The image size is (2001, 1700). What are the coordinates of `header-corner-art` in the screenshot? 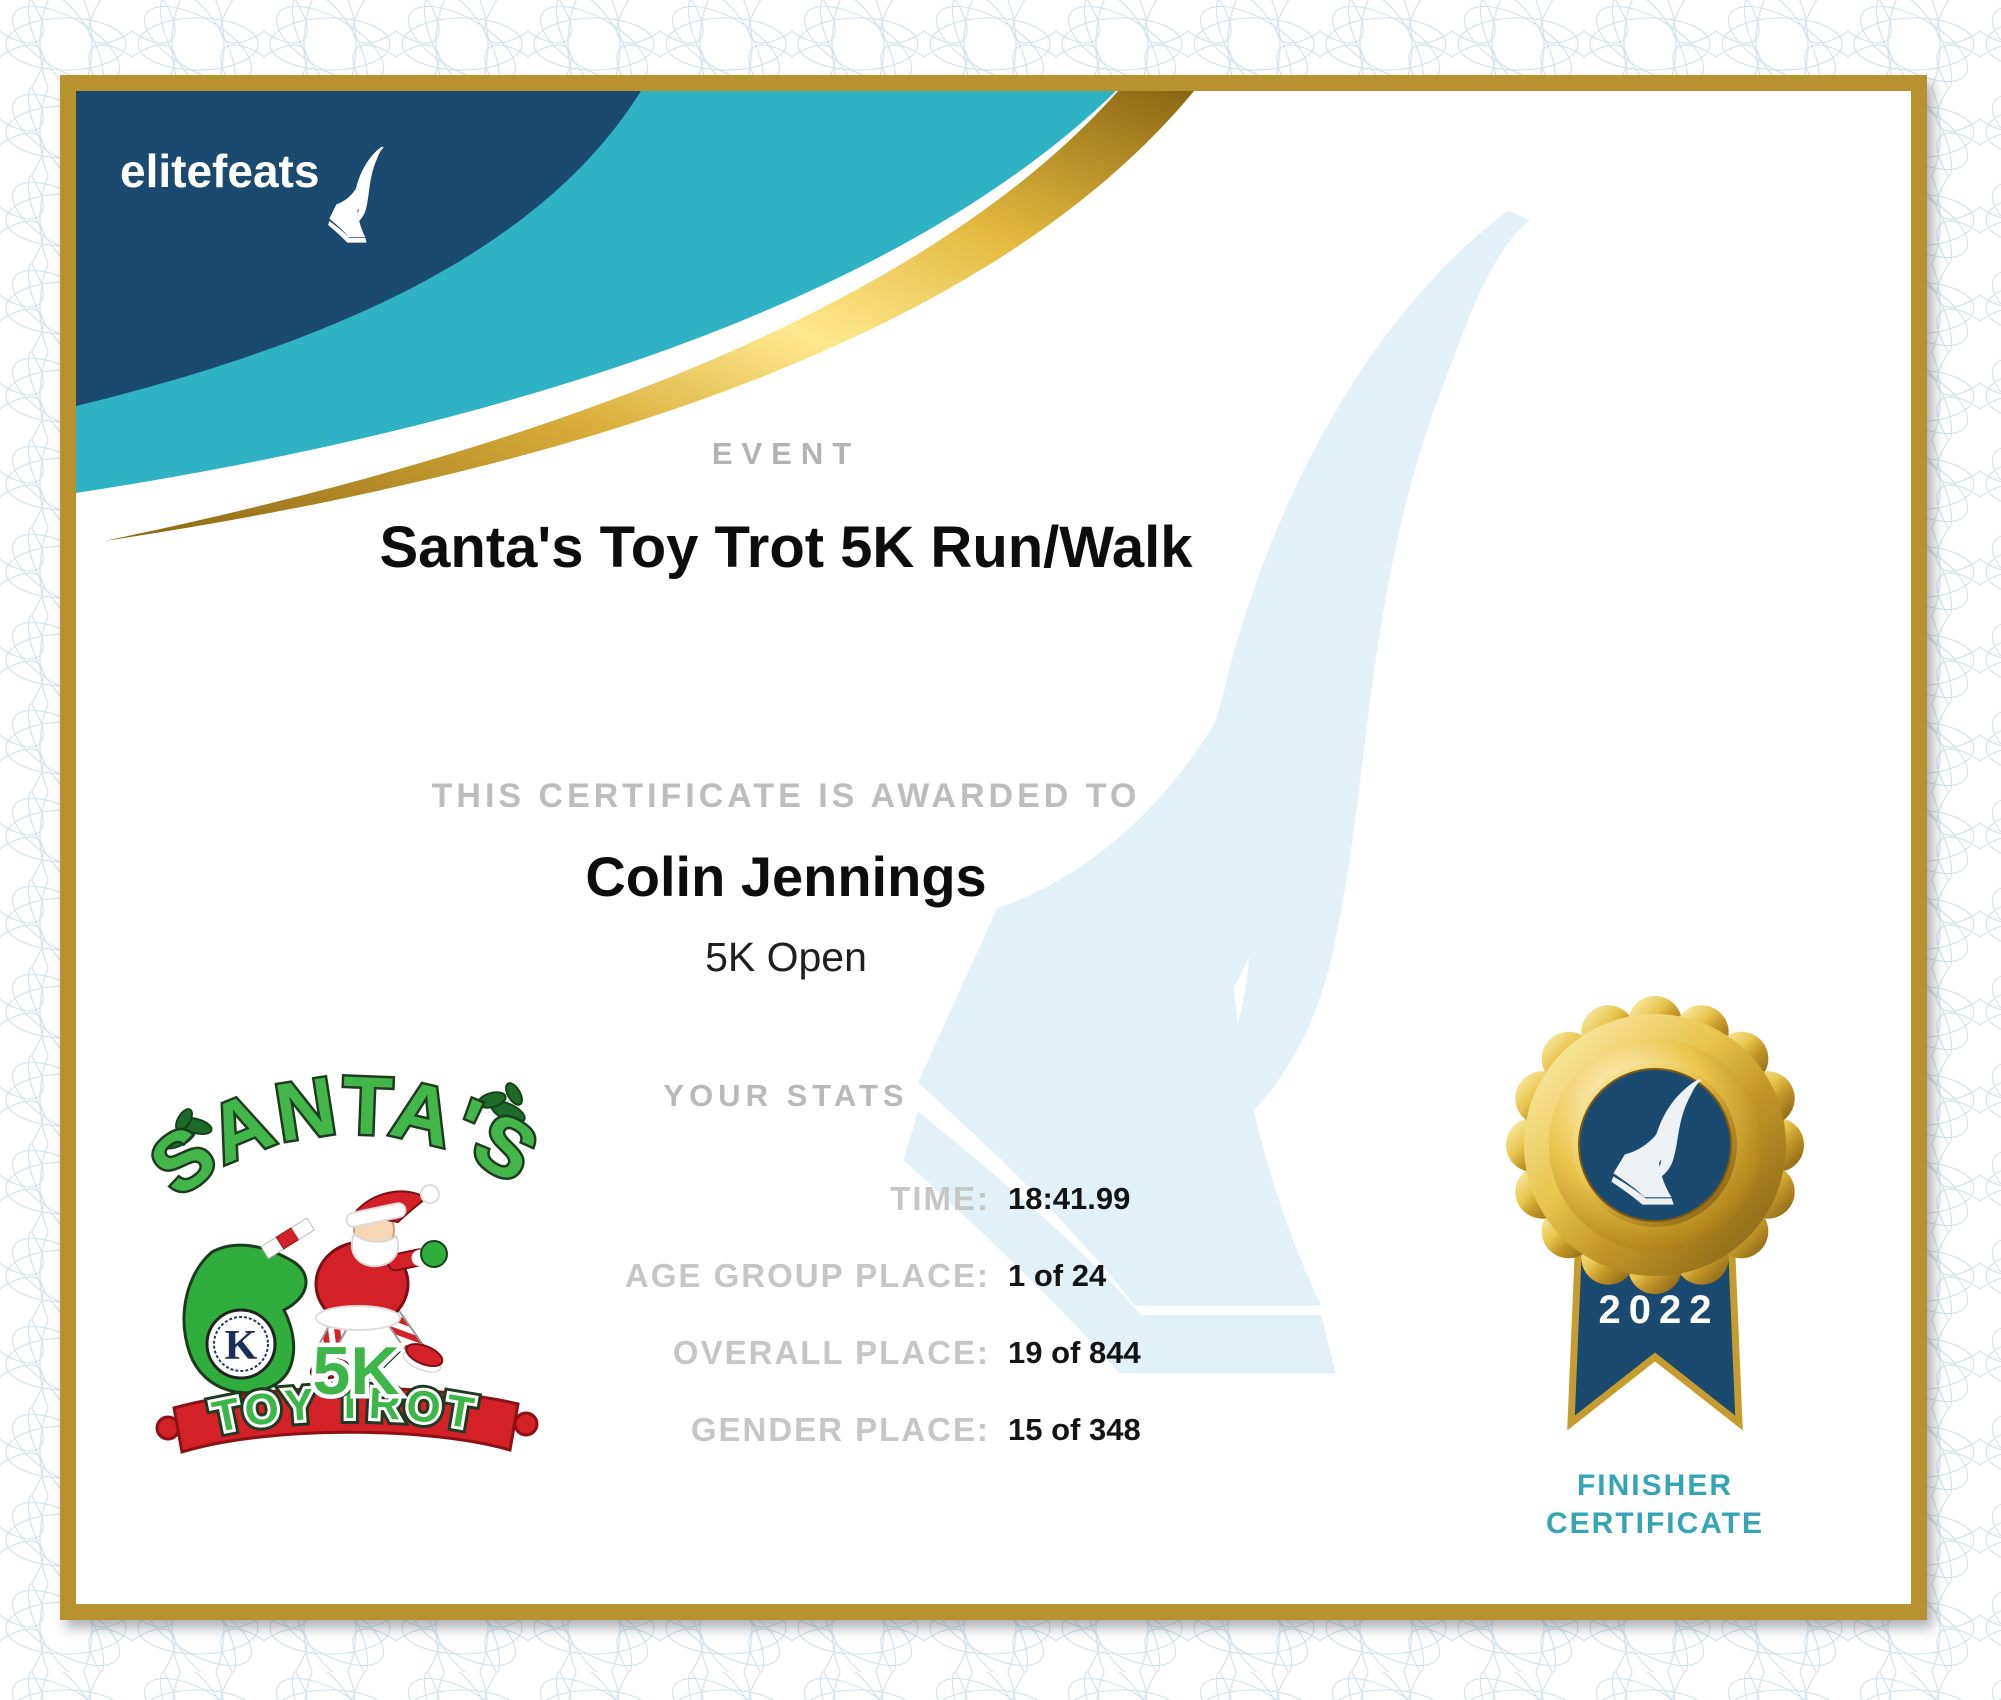 It's located at (635, 316).